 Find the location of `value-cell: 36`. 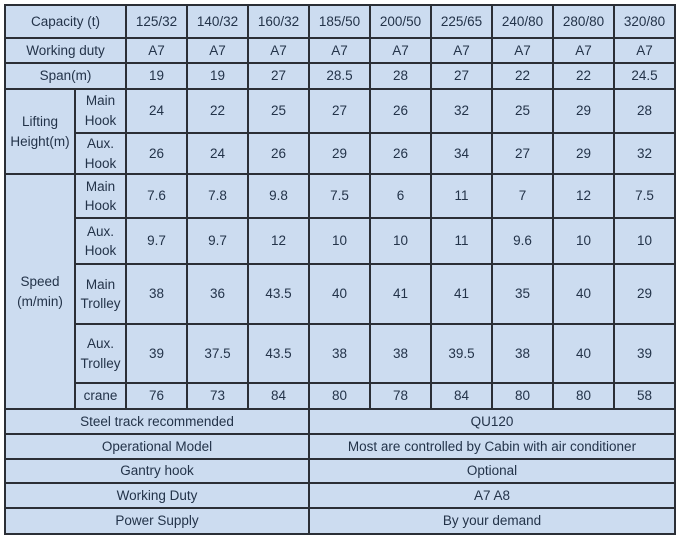

value-cell: 36 is located at coordinates (217, 294).